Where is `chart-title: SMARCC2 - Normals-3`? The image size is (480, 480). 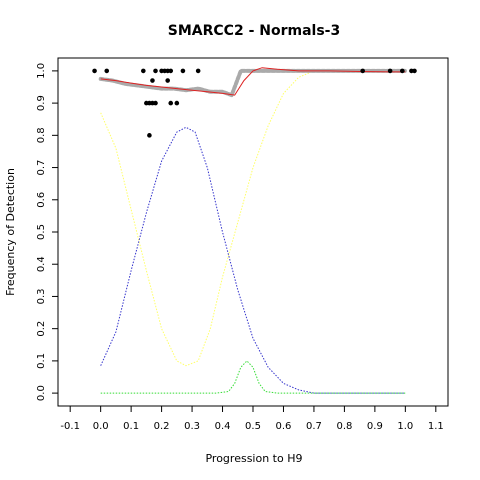 chart-title: SMARCC2 - Normals-3 is located at coordinates (254, 31).